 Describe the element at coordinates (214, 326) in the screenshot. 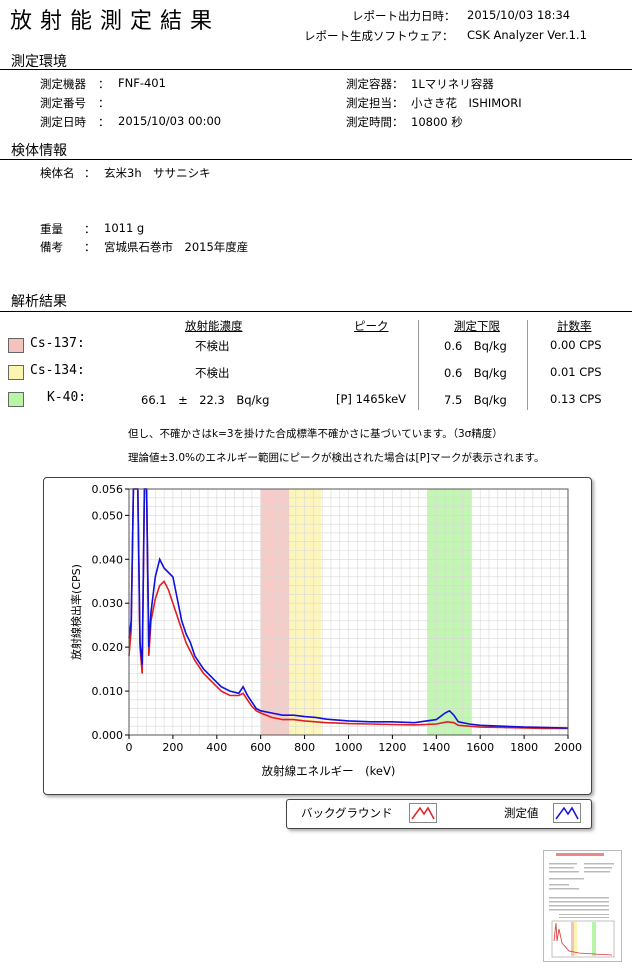

I see `col-concentration: 放射能濃度` at that location.